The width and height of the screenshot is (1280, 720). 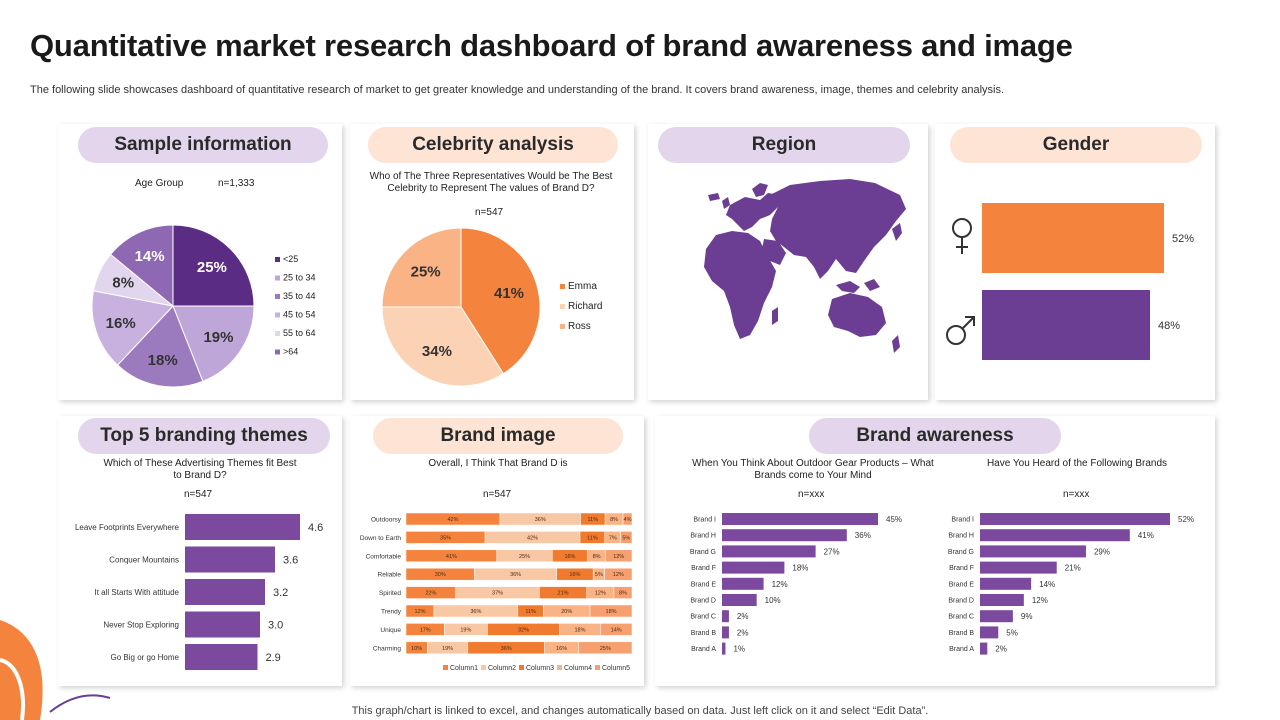 What do you see at coordinates (381, 538) in the screenshot?
I see `image-category-label: Down to Earth` at bounding box center [381, 538].